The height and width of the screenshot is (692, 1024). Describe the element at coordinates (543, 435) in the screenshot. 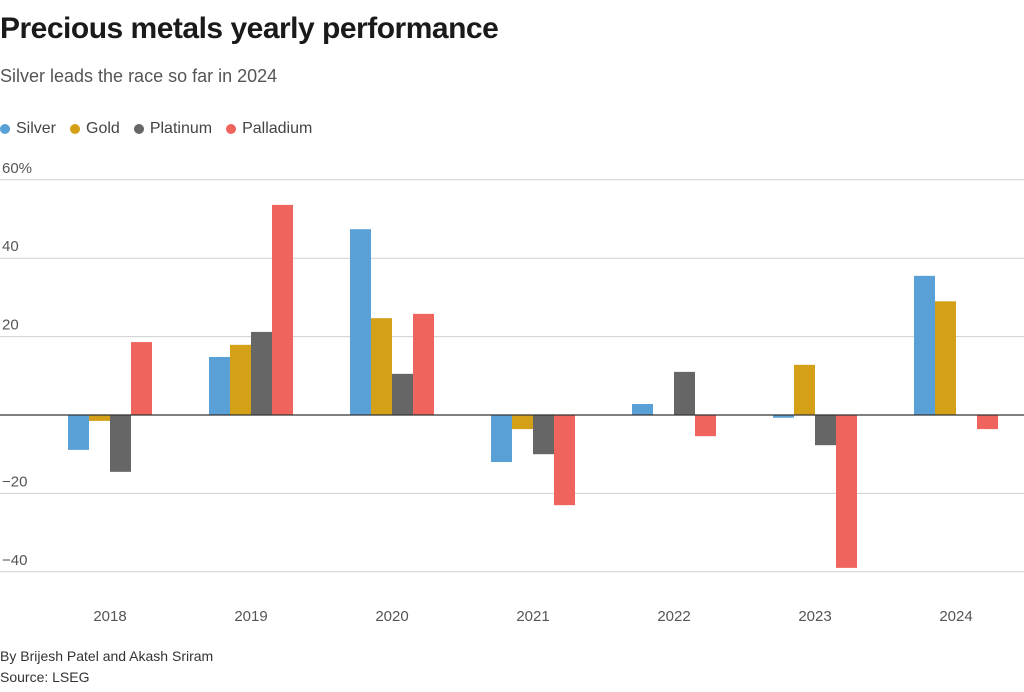

I see `bar-platinum-2021` at that location.